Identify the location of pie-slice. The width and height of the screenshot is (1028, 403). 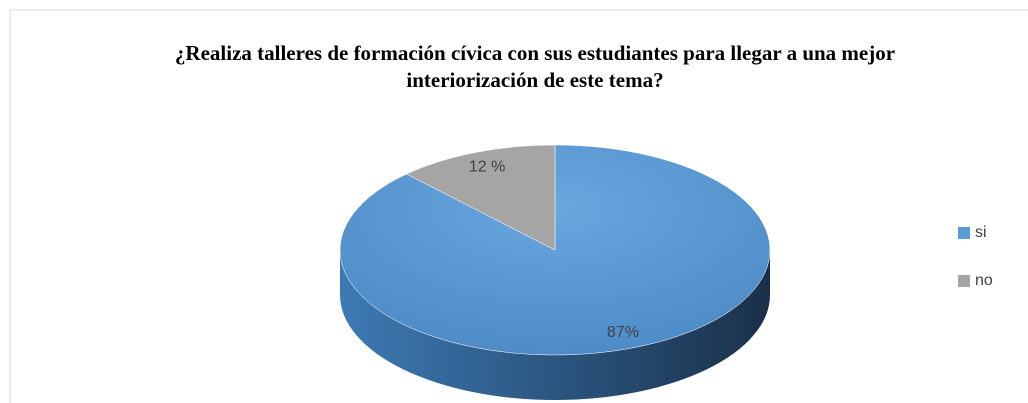
(481, 197).